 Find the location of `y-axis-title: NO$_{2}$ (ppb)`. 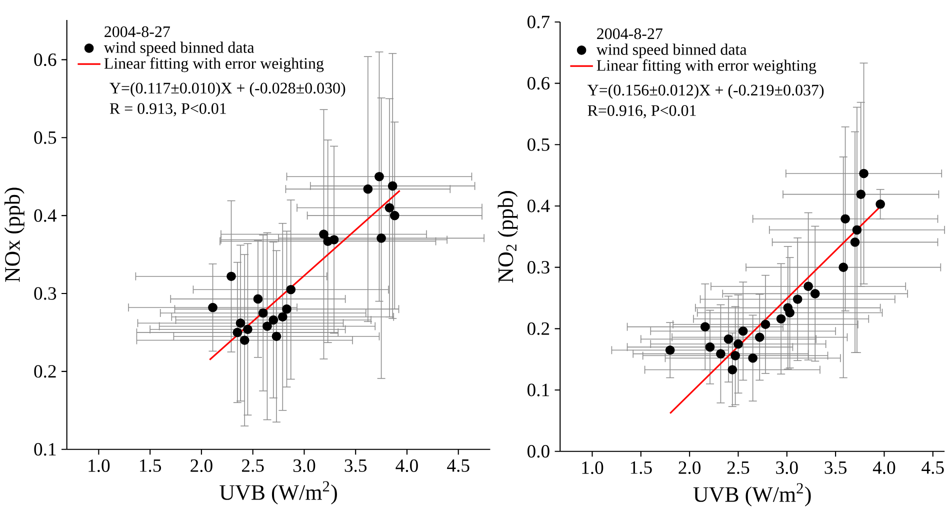

y-axis-title: NO$_{2}$ (ppb) is located at coordinates (508, 236).